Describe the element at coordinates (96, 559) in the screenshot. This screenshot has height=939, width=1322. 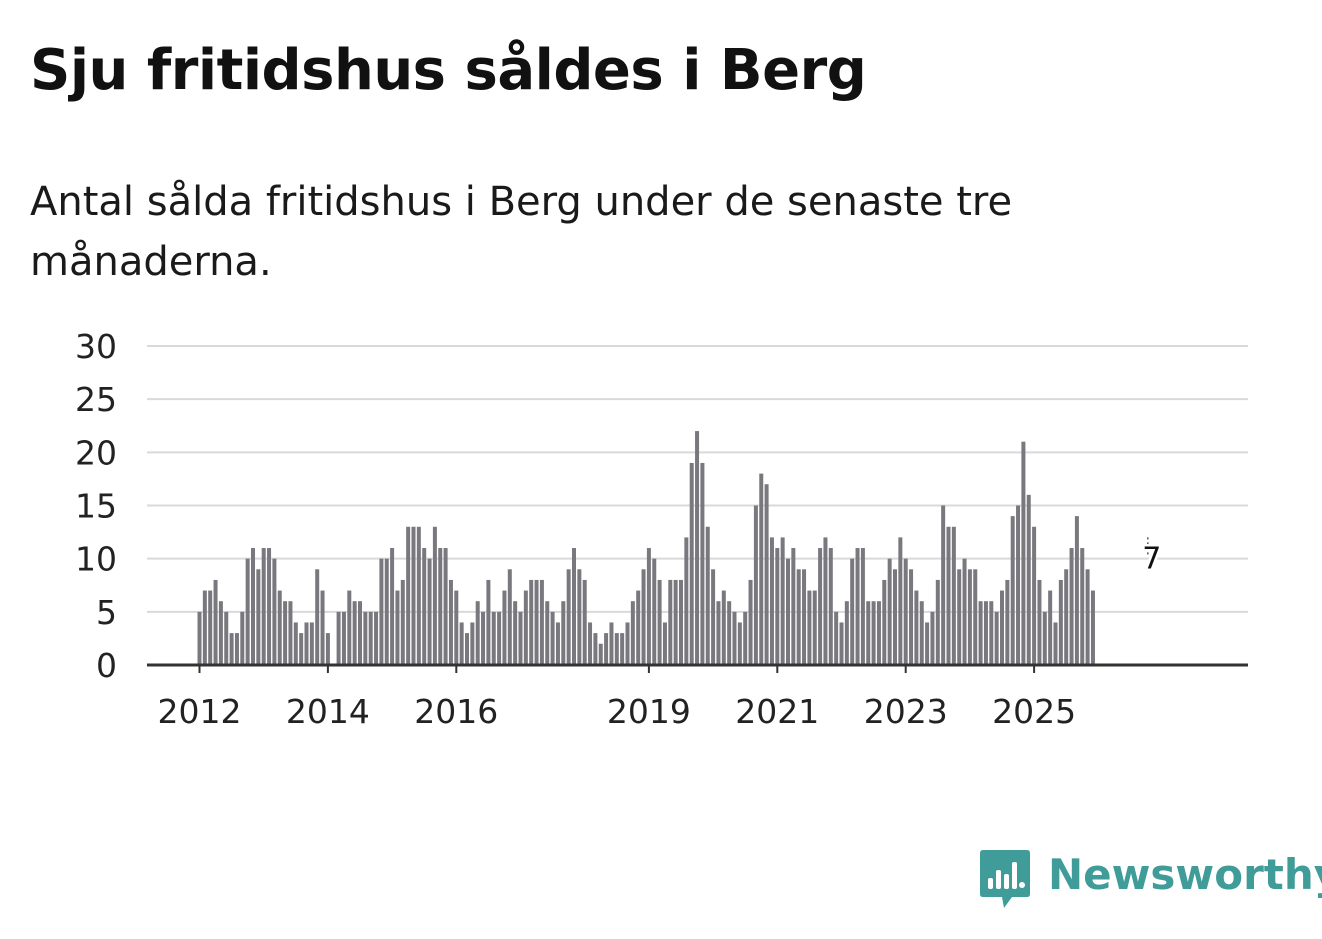
I see `y-tick-label: 10` at that location.